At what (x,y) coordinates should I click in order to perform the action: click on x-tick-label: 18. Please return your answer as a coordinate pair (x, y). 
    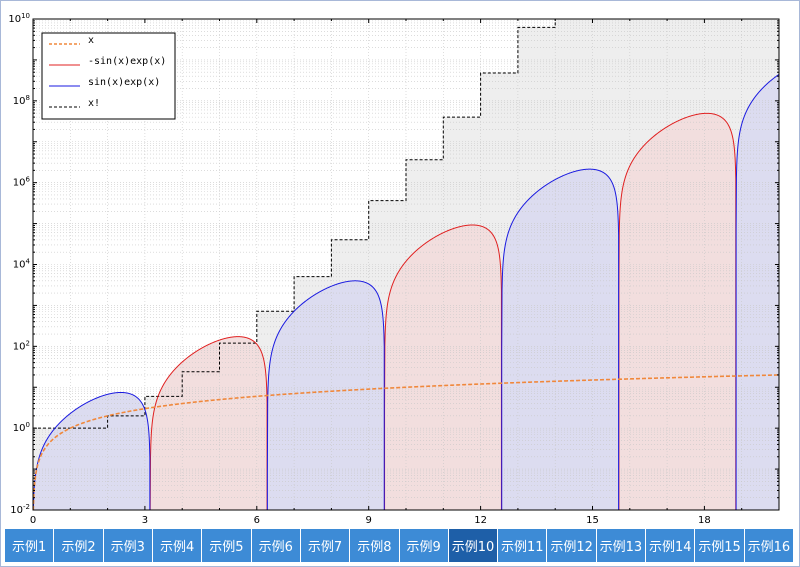
    Looking at the image, I should click on (704, 520).